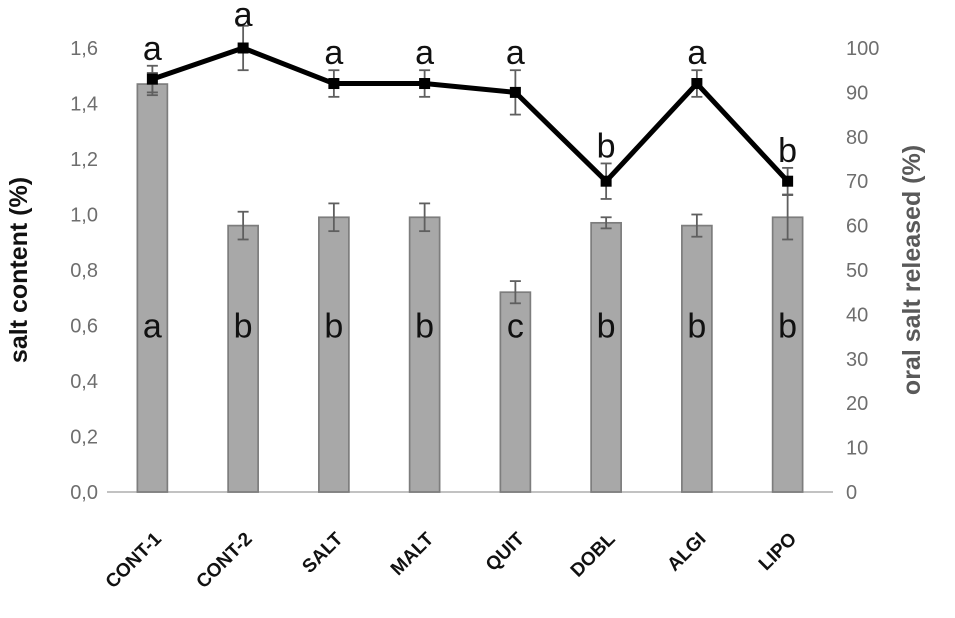 This screenshot has width=955, height=618. Describe the element at coordinates (152, 327) in the screenshot. I see `bar-letter-cont-1: a` at that location.